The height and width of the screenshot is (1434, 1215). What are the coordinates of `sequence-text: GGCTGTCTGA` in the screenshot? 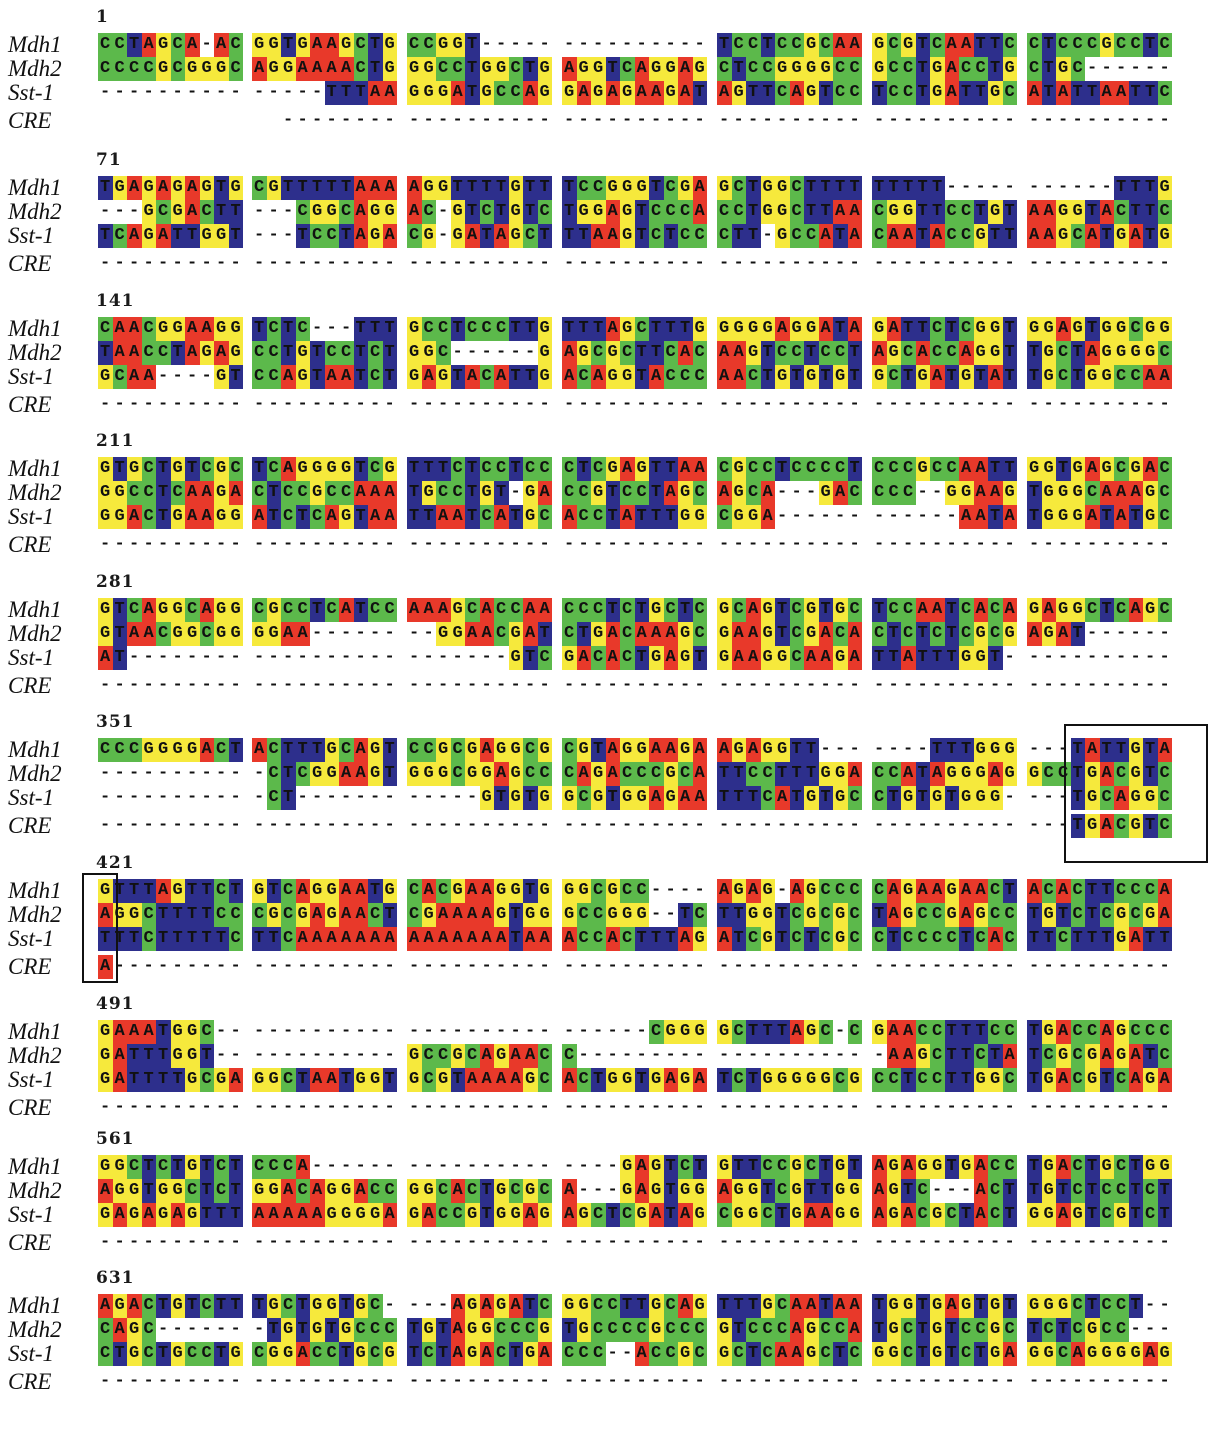 It's located at (947, 1353).